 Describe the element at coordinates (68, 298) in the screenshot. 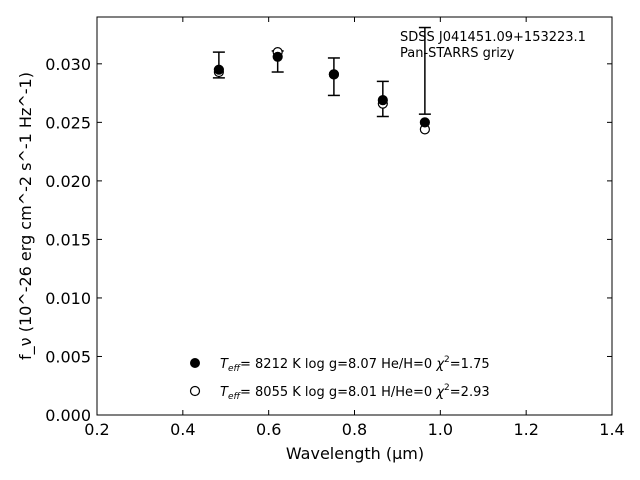

I see `y-tick-label: 0.010` at that location.